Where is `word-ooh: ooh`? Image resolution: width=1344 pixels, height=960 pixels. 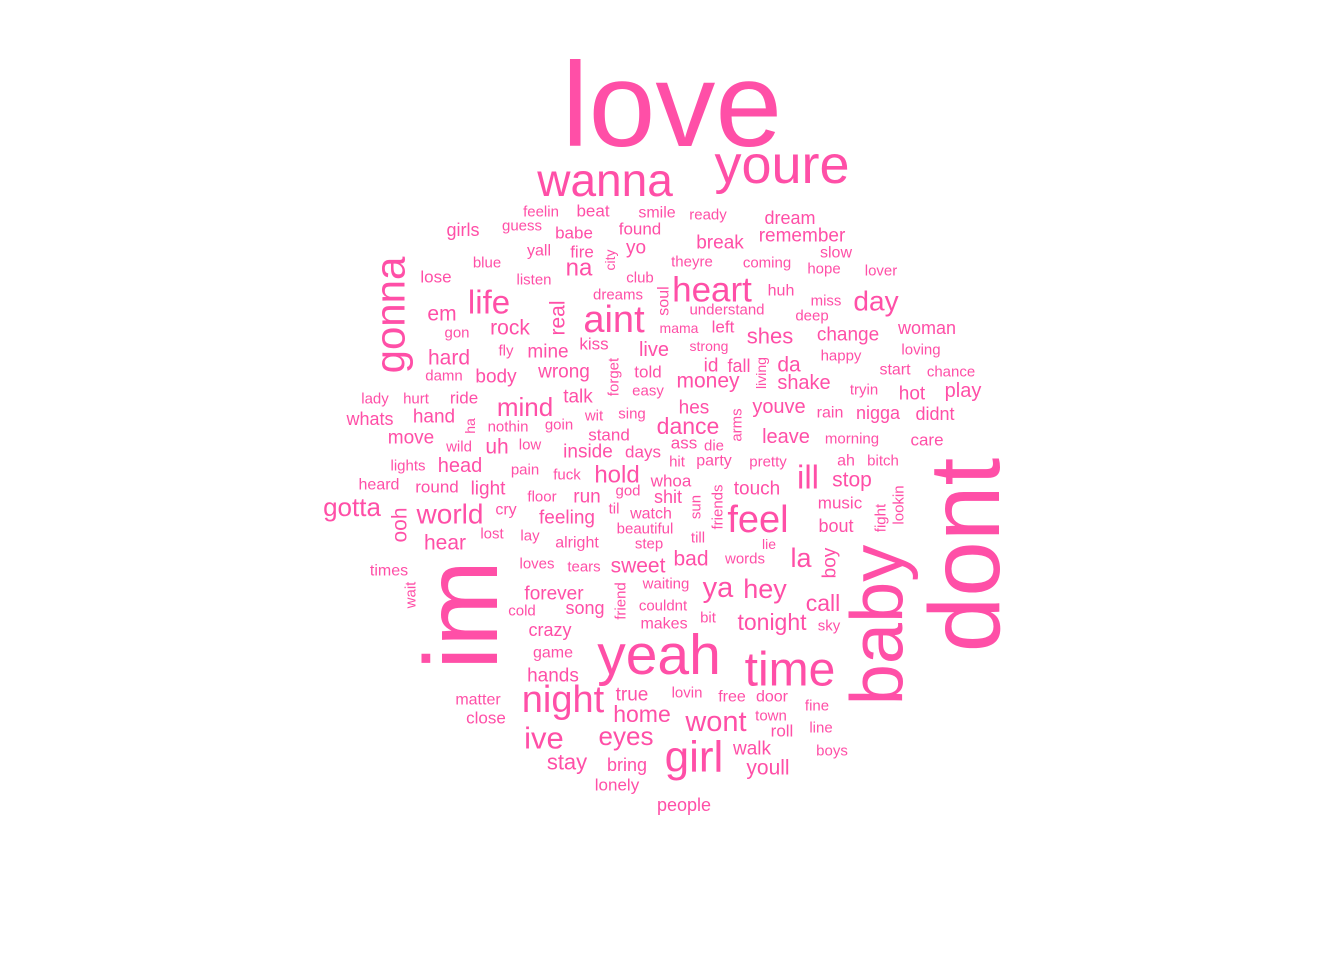
word-ooh: ooh is located at coordinates (400, 524).